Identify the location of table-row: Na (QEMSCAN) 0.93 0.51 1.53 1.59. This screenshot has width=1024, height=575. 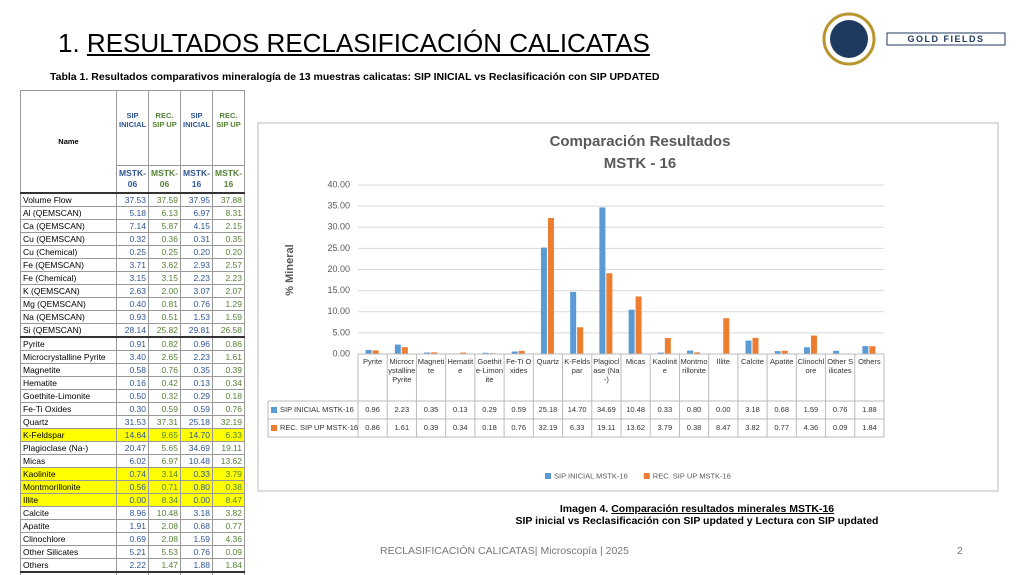
(132, 317).